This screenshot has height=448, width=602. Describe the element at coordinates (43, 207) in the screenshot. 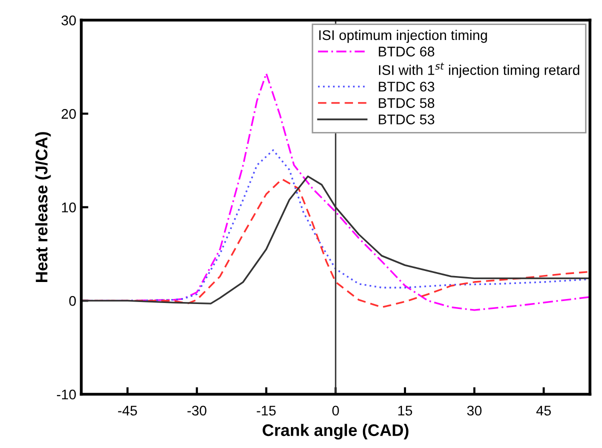

I see `y-axis-title: Heat release (J/CA)` at that location.